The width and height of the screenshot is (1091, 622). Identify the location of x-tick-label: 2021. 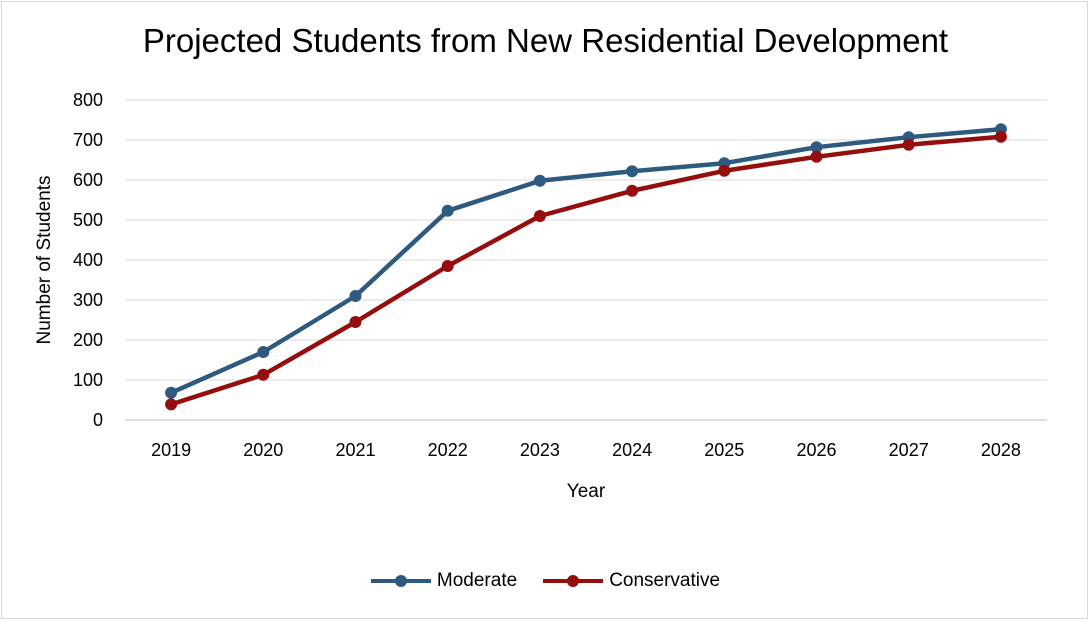
(355, 450).